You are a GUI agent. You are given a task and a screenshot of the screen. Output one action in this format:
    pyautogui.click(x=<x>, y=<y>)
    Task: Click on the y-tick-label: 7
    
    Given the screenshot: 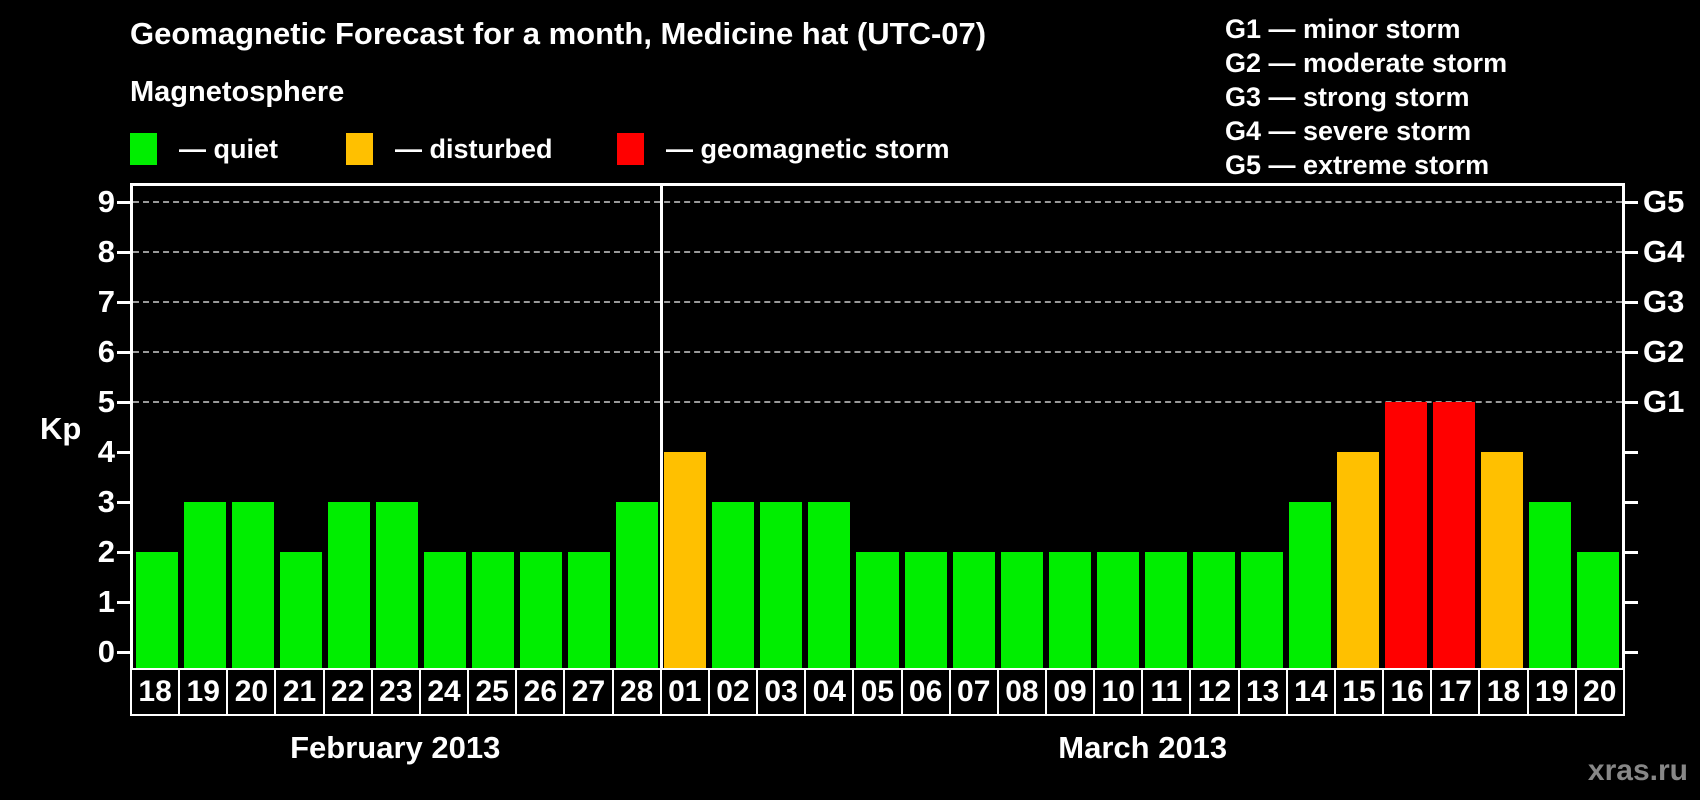 What is the action you would take?
    pyautogui.click(x=106, y=301)
    